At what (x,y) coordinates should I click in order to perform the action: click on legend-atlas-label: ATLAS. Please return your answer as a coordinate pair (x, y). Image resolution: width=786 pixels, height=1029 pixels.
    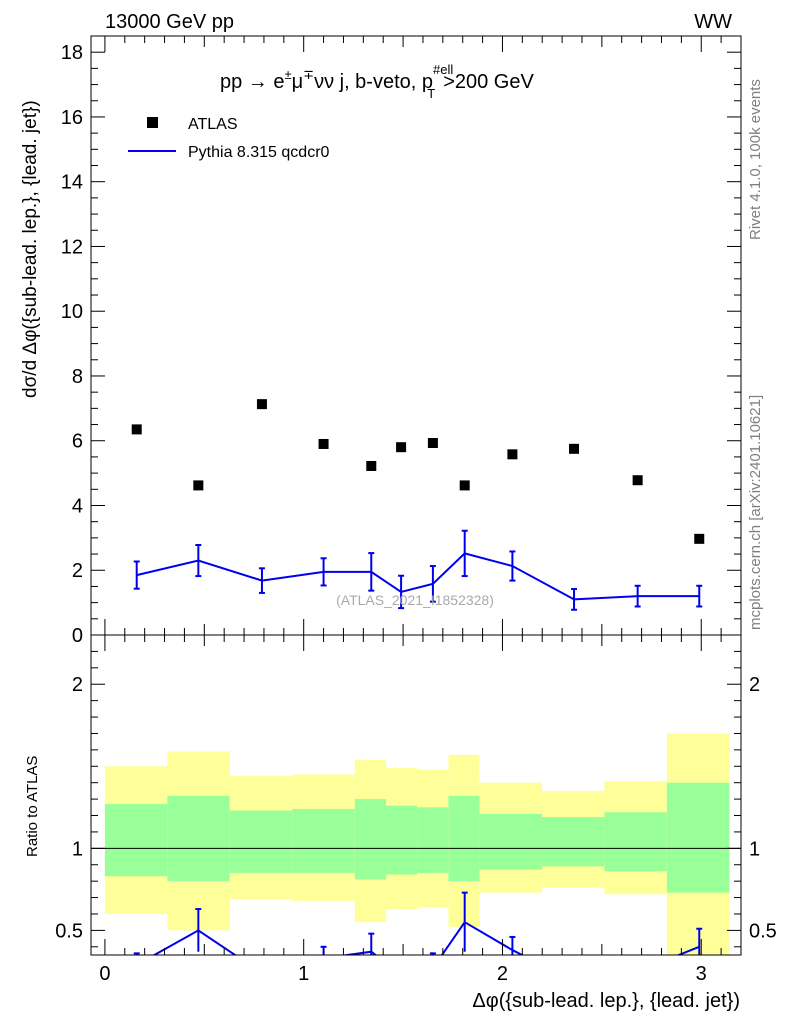
    Looking at the image, I should click on (213, 124).